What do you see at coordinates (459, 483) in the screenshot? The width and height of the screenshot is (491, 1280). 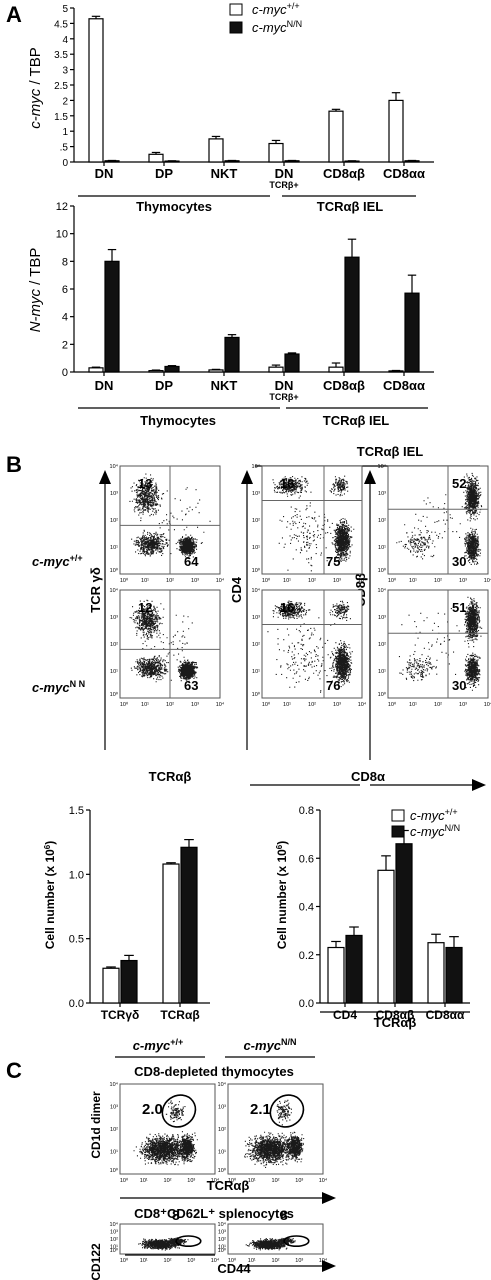 I see `quadrant-value-tr: 52` at bounding box center [459, 483].